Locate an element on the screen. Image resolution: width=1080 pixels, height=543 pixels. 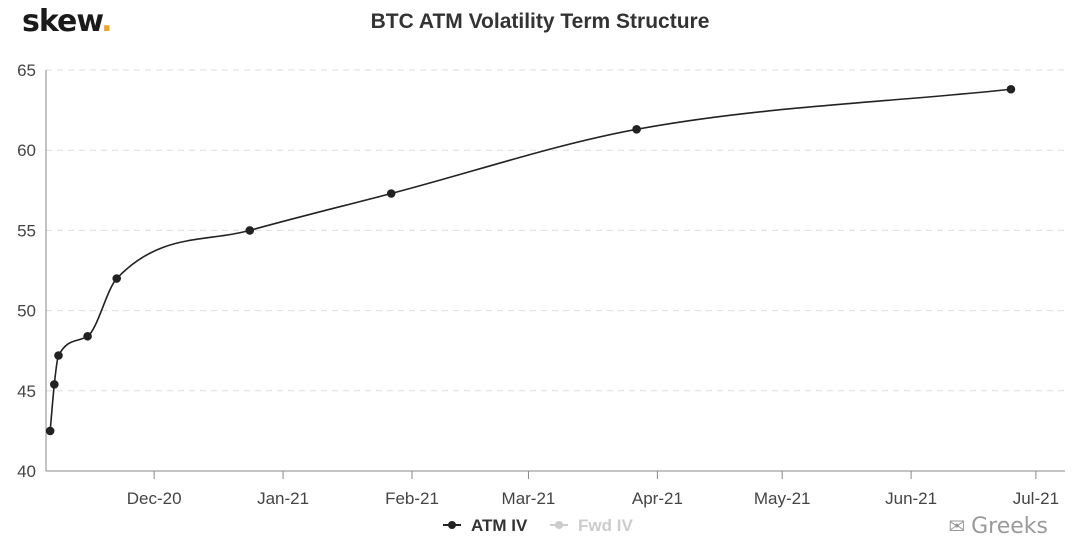
legend-item: Fwd IV is located at coordinates (591, 525).